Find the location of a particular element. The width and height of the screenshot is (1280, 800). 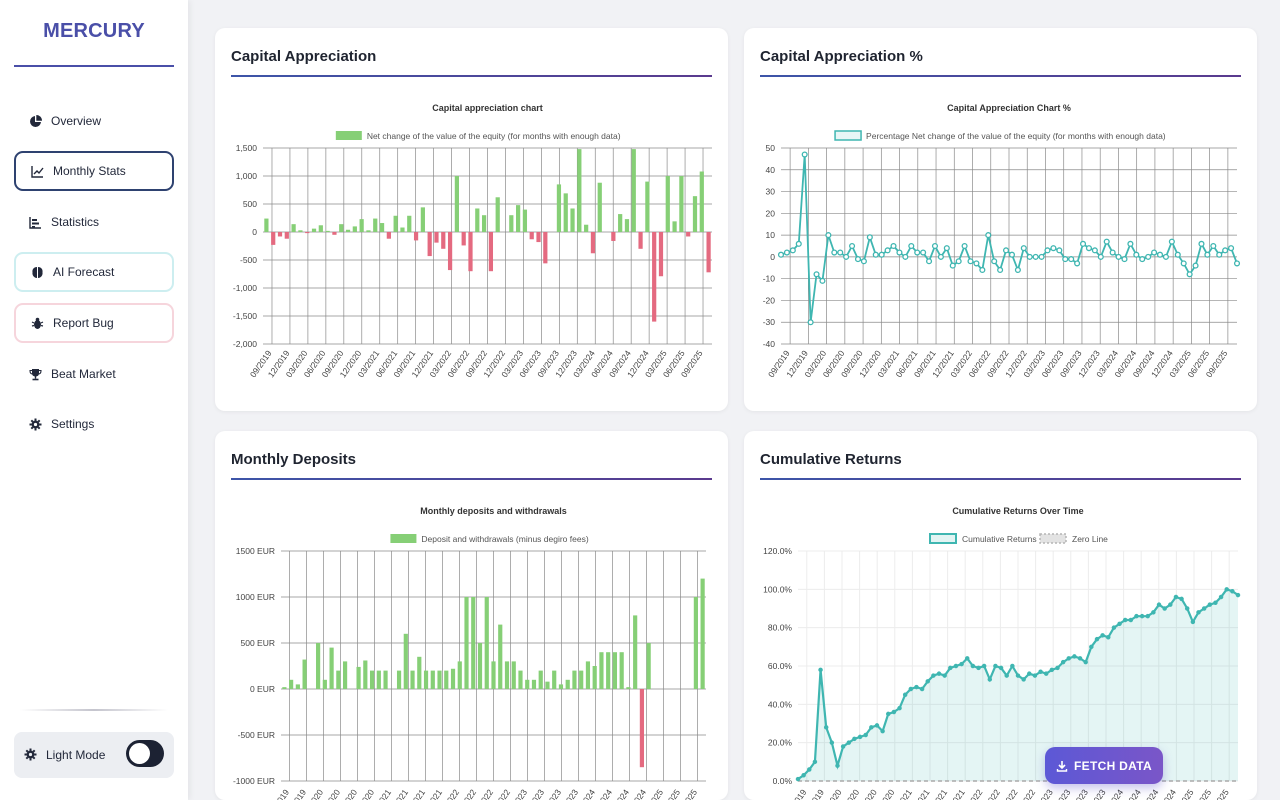

legend-label: Cumulative Returns is located at coordinates (999, 539).